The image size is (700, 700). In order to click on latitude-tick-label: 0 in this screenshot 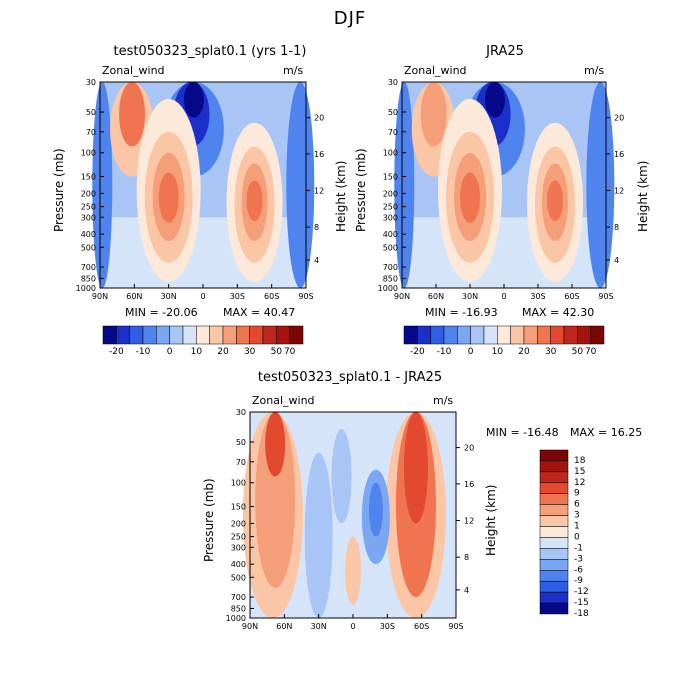, I will do `click(503, 296)`.